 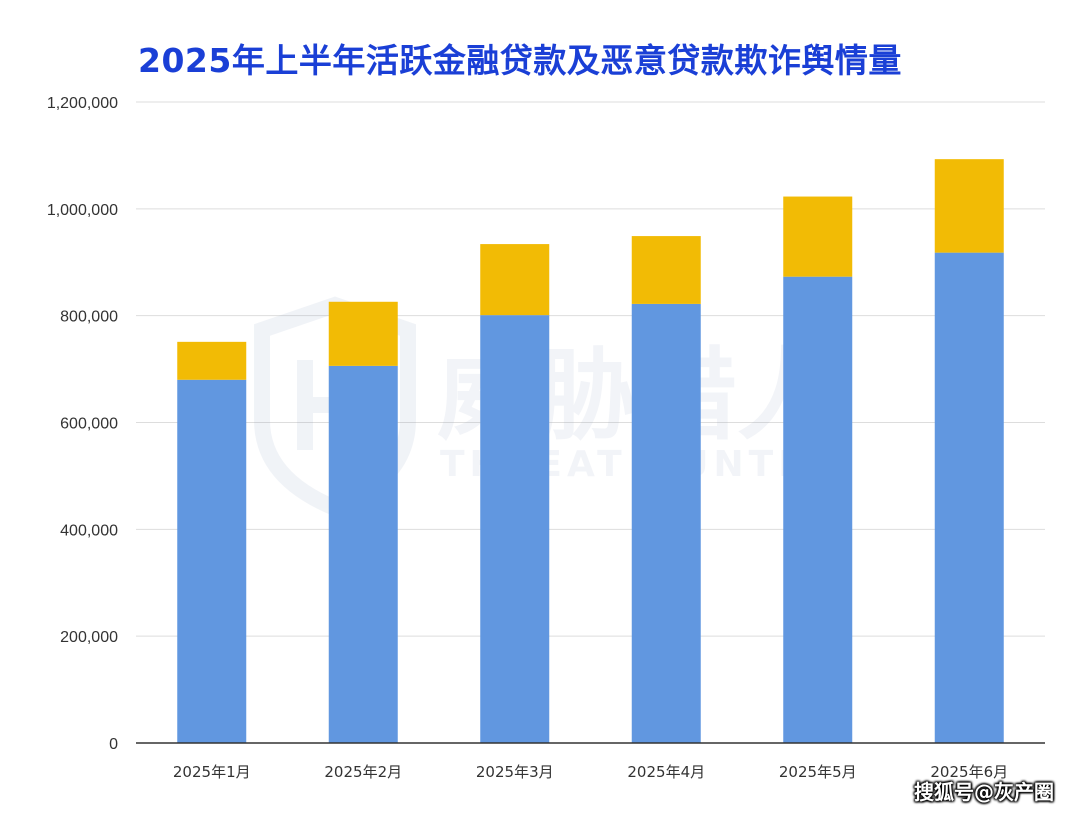 What do you see at coordinates (520, 60) in the screenshot?
I see `chart-title: 2025年上半年活跃金融贷款及恶意贷款欺诈舆情量` at bounding box center [520, 60].